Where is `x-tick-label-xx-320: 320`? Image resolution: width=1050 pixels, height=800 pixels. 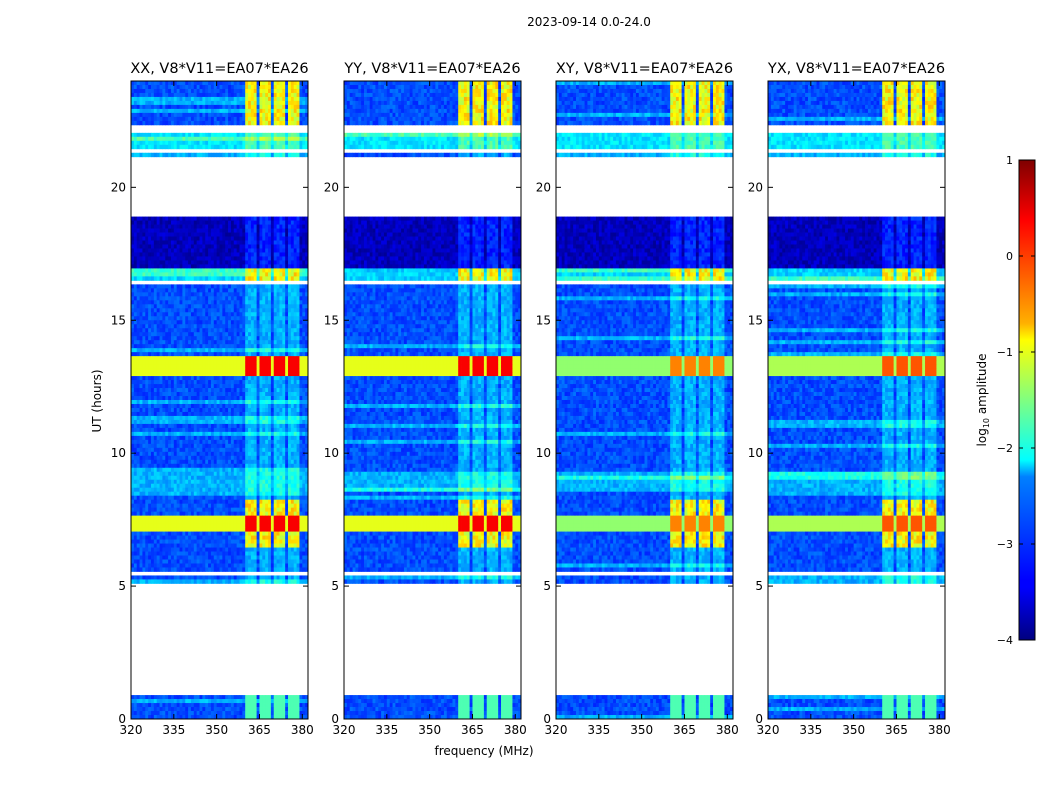 x-tick-label-xx-320: 320 is located at coordinates (131, 730).